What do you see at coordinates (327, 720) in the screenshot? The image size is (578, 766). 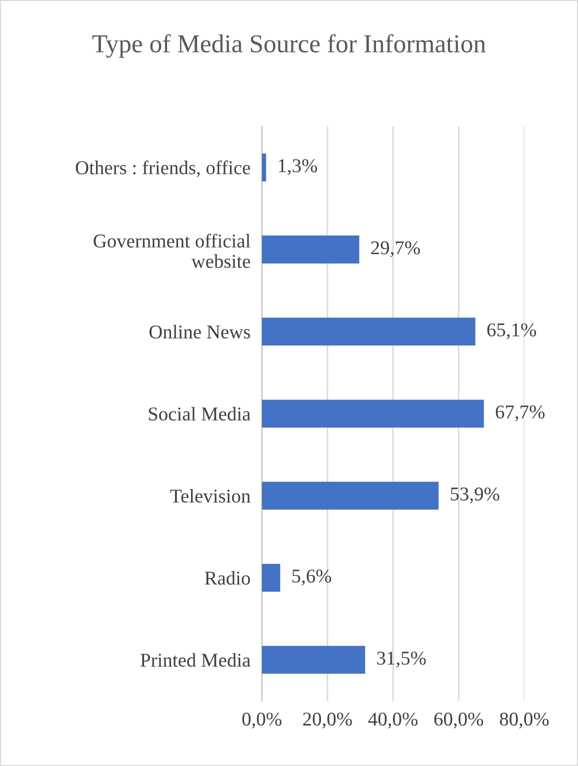 I see `x-tick-label: 20,0%` at bounding box center [327, 720].